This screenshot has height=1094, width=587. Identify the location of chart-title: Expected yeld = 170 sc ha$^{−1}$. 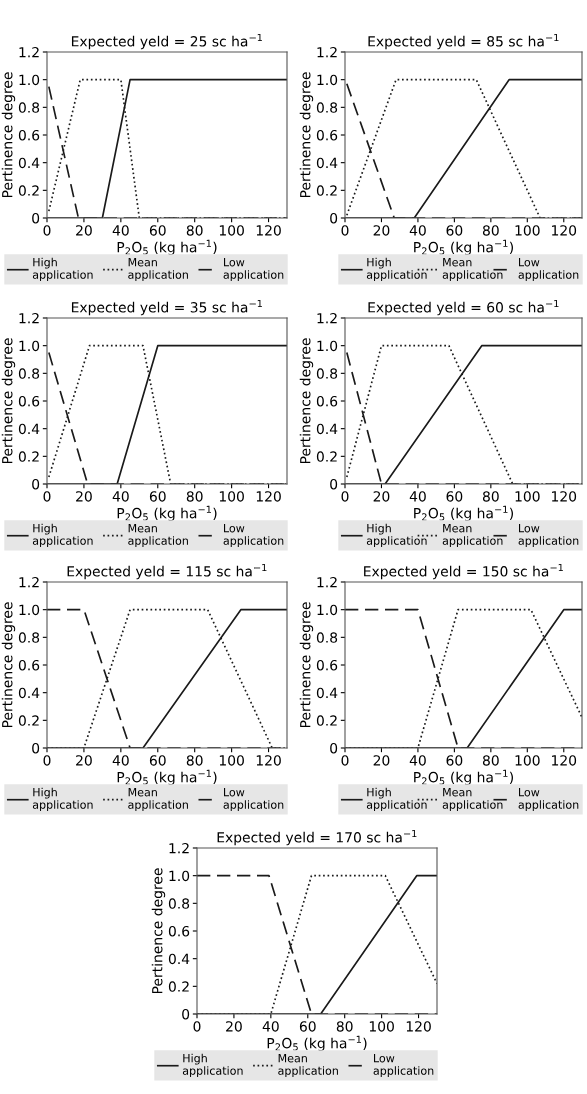
(317, 837).